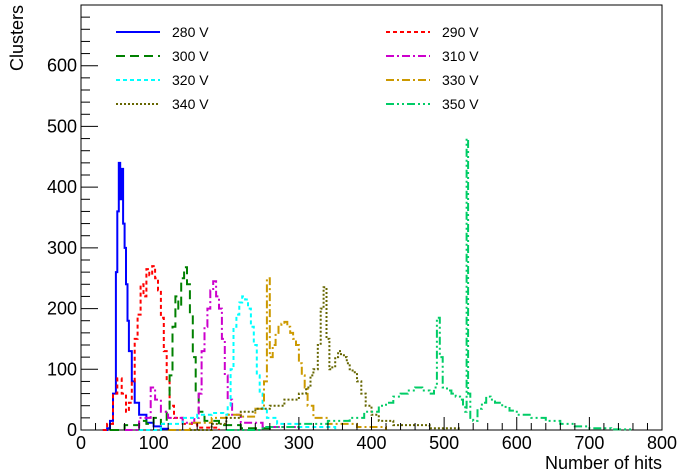 The image size is (685, 474). Describe the element at coordinates (190, 32) in the screenshot. I see `legend-label-1: 280 V` at that location.